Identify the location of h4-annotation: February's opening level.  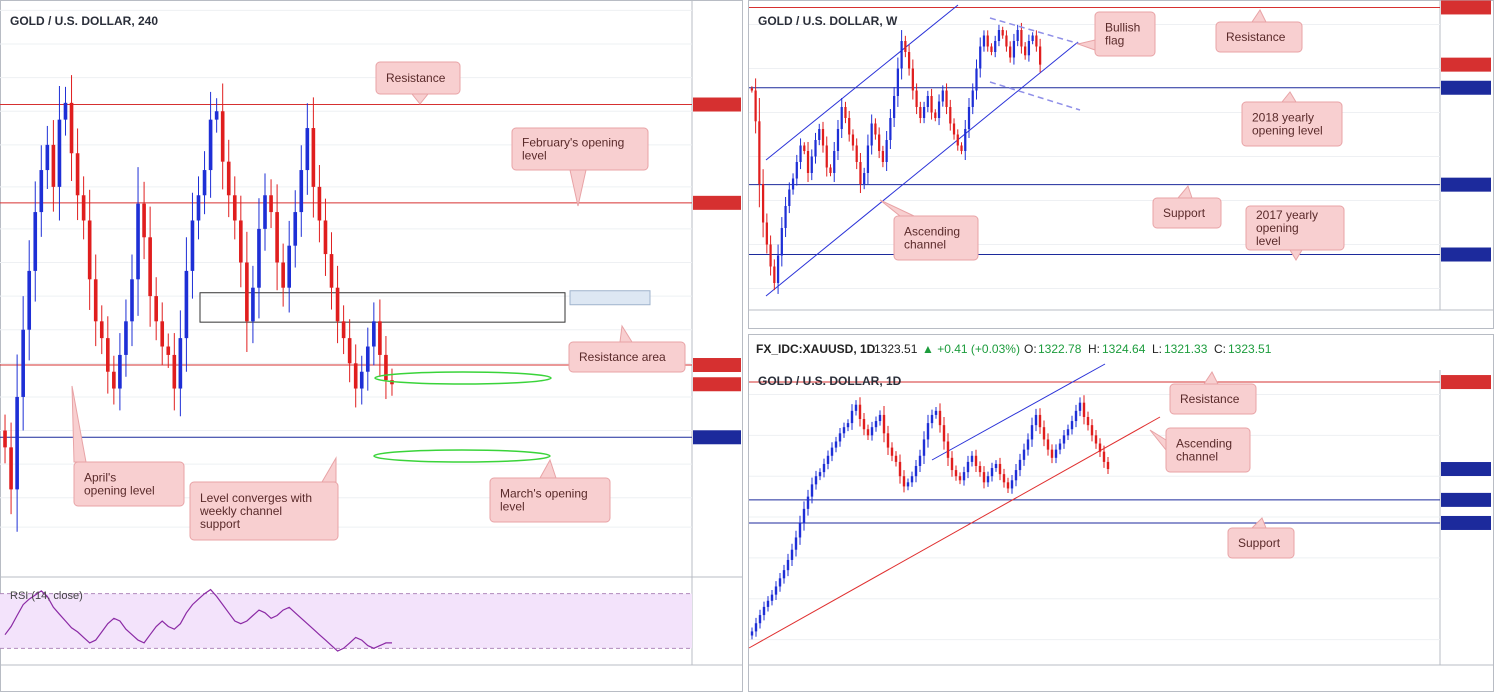
(573, 149).